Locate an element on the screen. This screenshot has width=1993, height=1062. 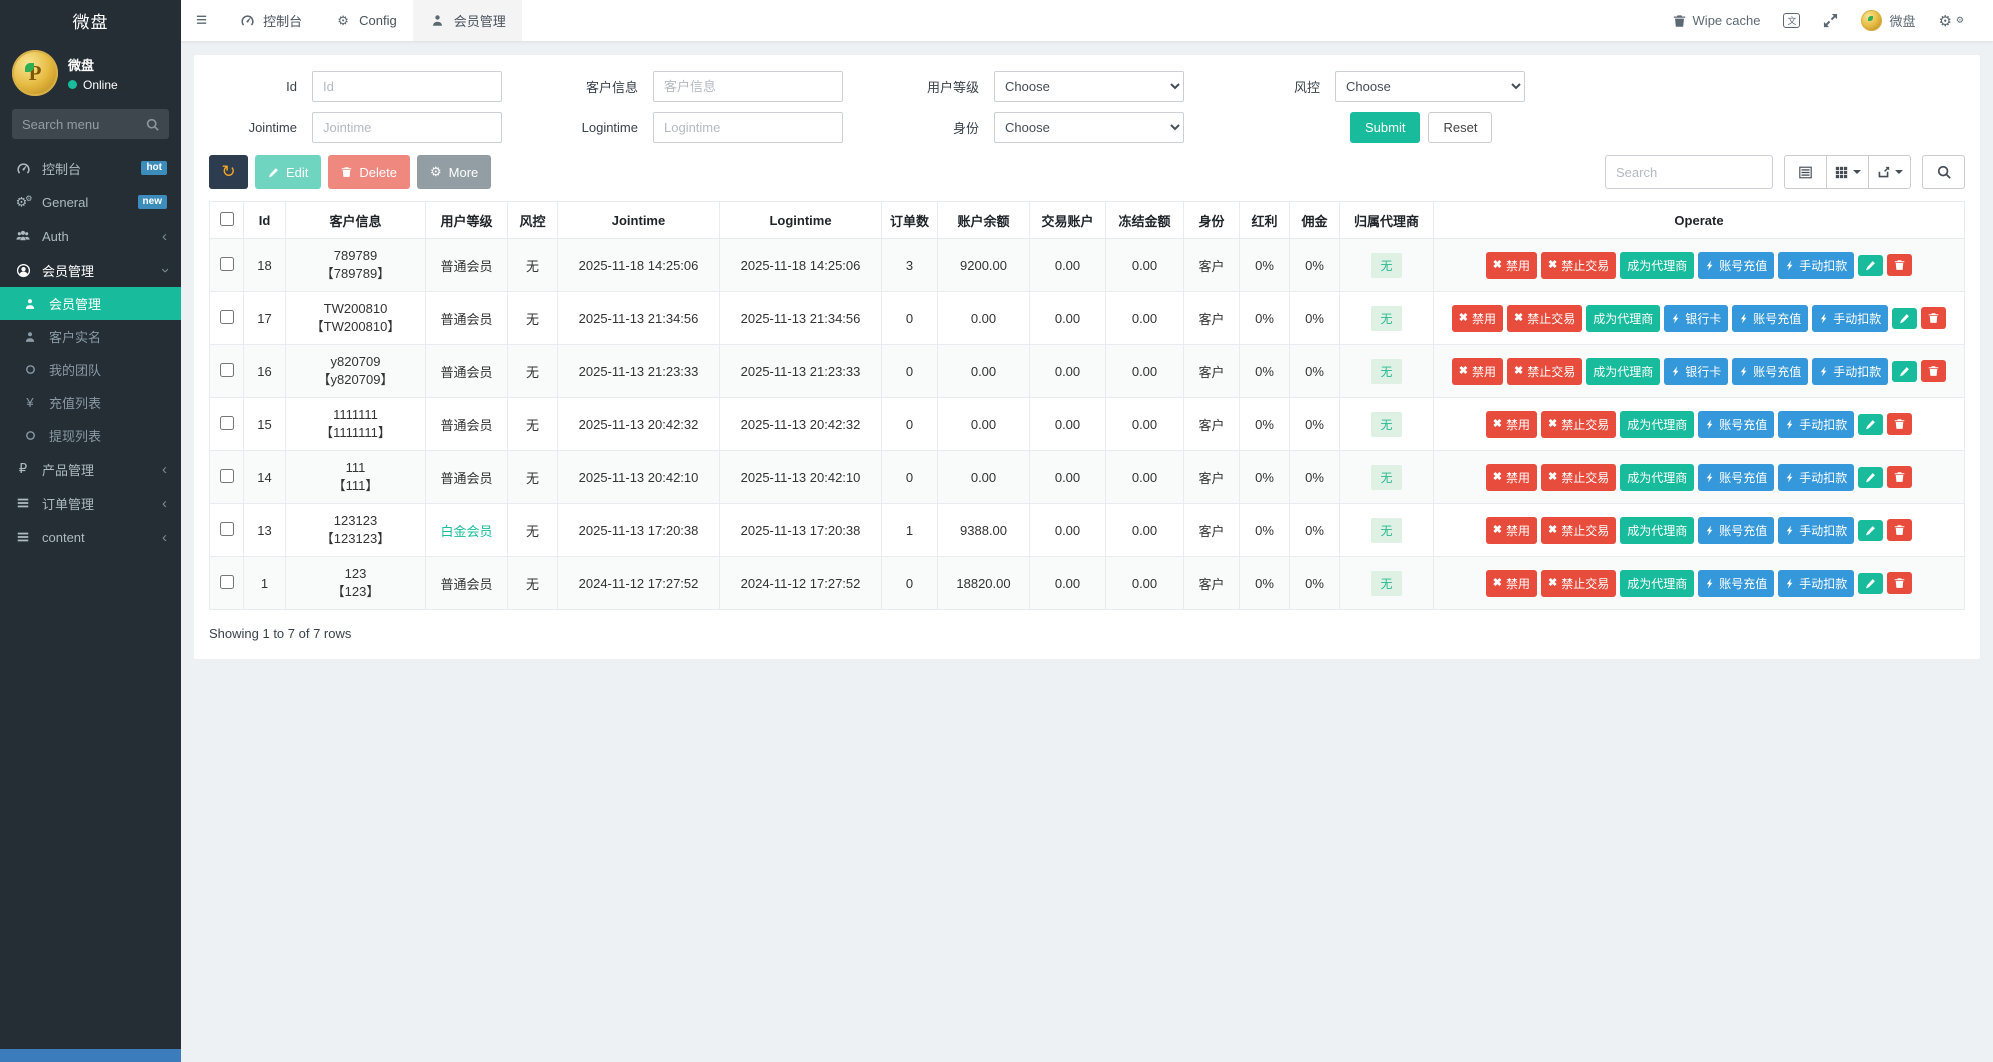
tab-config: ⚙ Config is located at coordinates (365, 20).